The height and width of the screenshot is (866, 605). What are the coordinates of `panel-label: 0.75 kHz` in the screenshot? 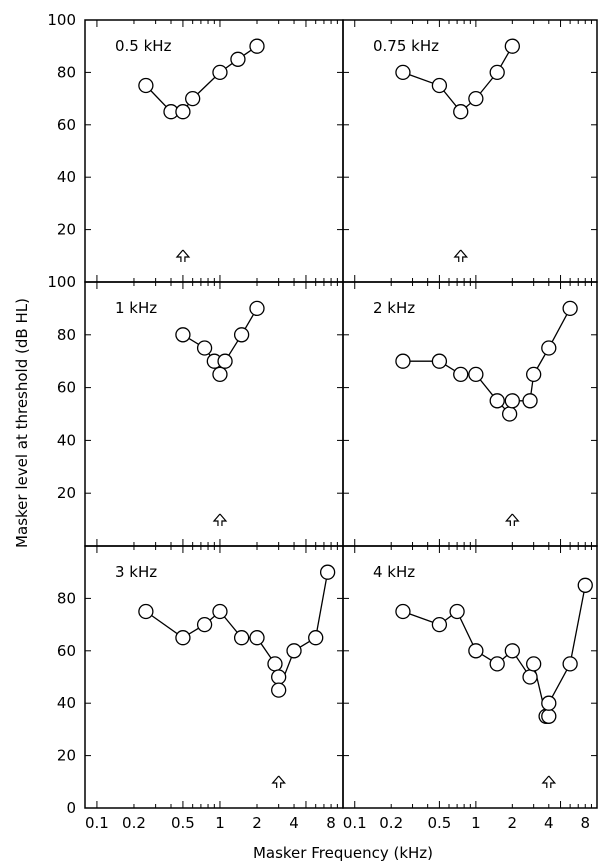 It's located at (406, 46).